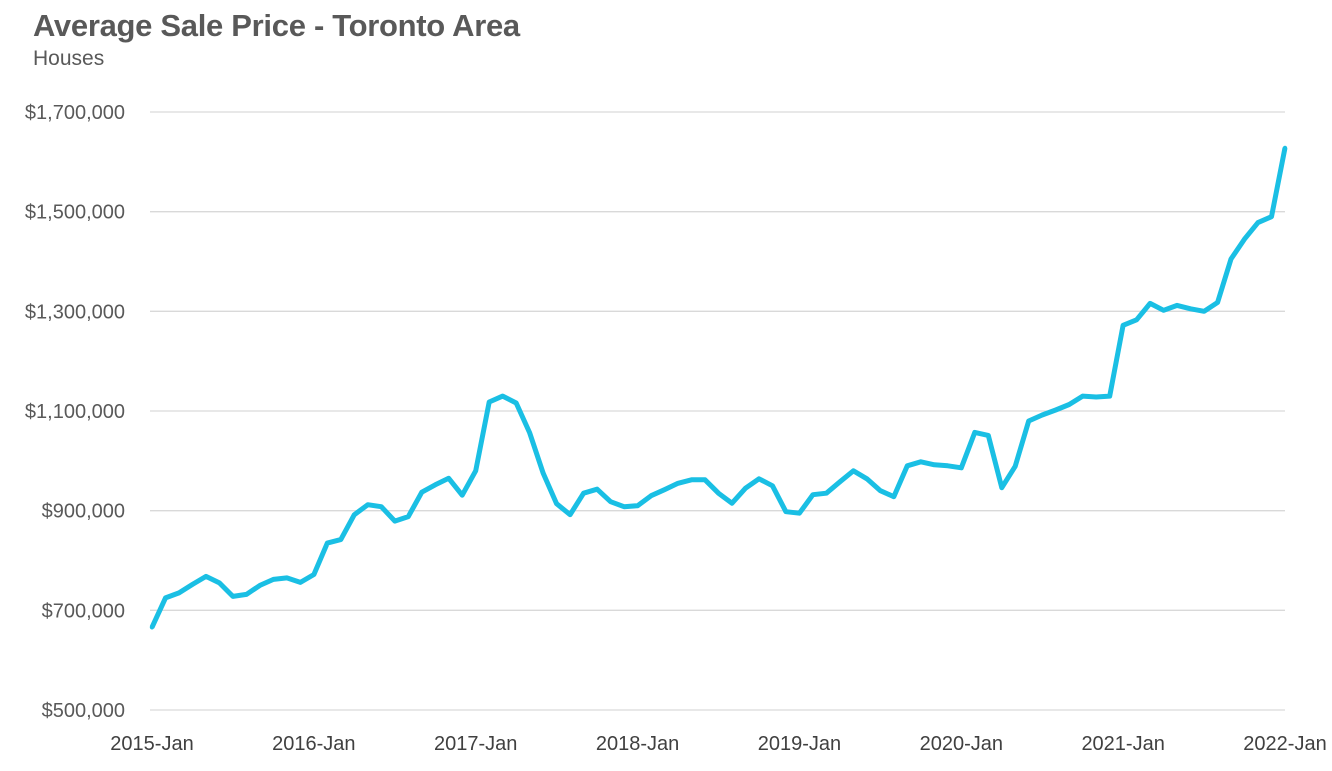 This screenshot has width=1332, height=771. Describe the element at coordinates (276, 25) in the screenshot. I see `chart-title: Average Sale Price - Toronto Area` at that location.